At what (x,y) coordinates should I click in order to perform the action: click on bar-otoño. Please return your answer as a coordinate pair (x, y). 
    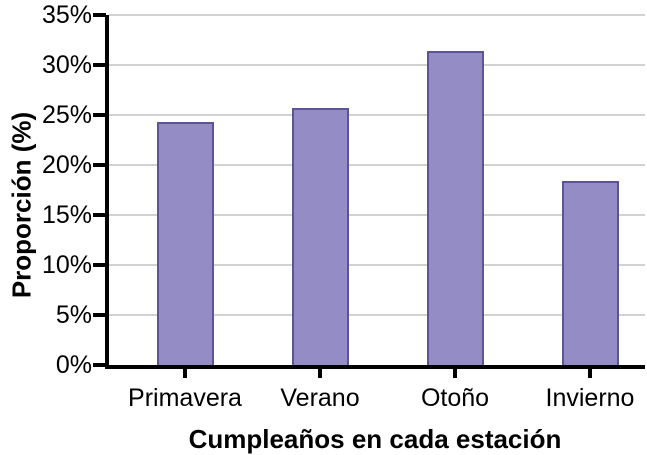
    Looking at the image, I should click on (455, 208).